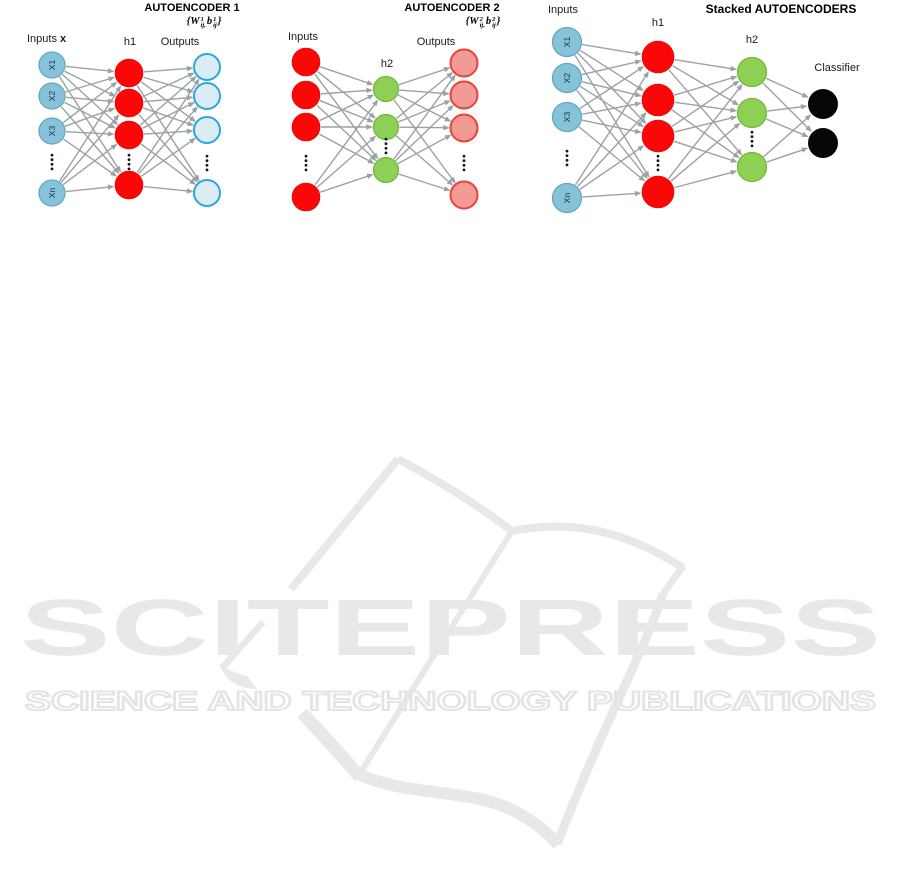 Image resolution: width=901 pixels, height=887 pixels. Describe the element at coordinates (610, 719) in the screenshot. I see `book-right-edge` at that location.